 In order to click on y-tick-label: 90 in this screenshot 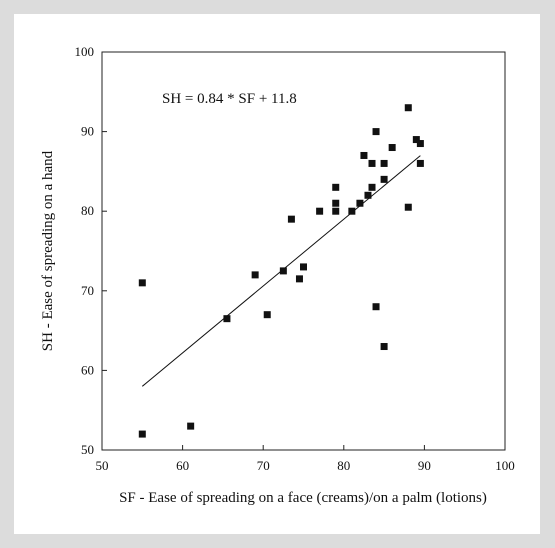, I will do `click(87, 131)`.